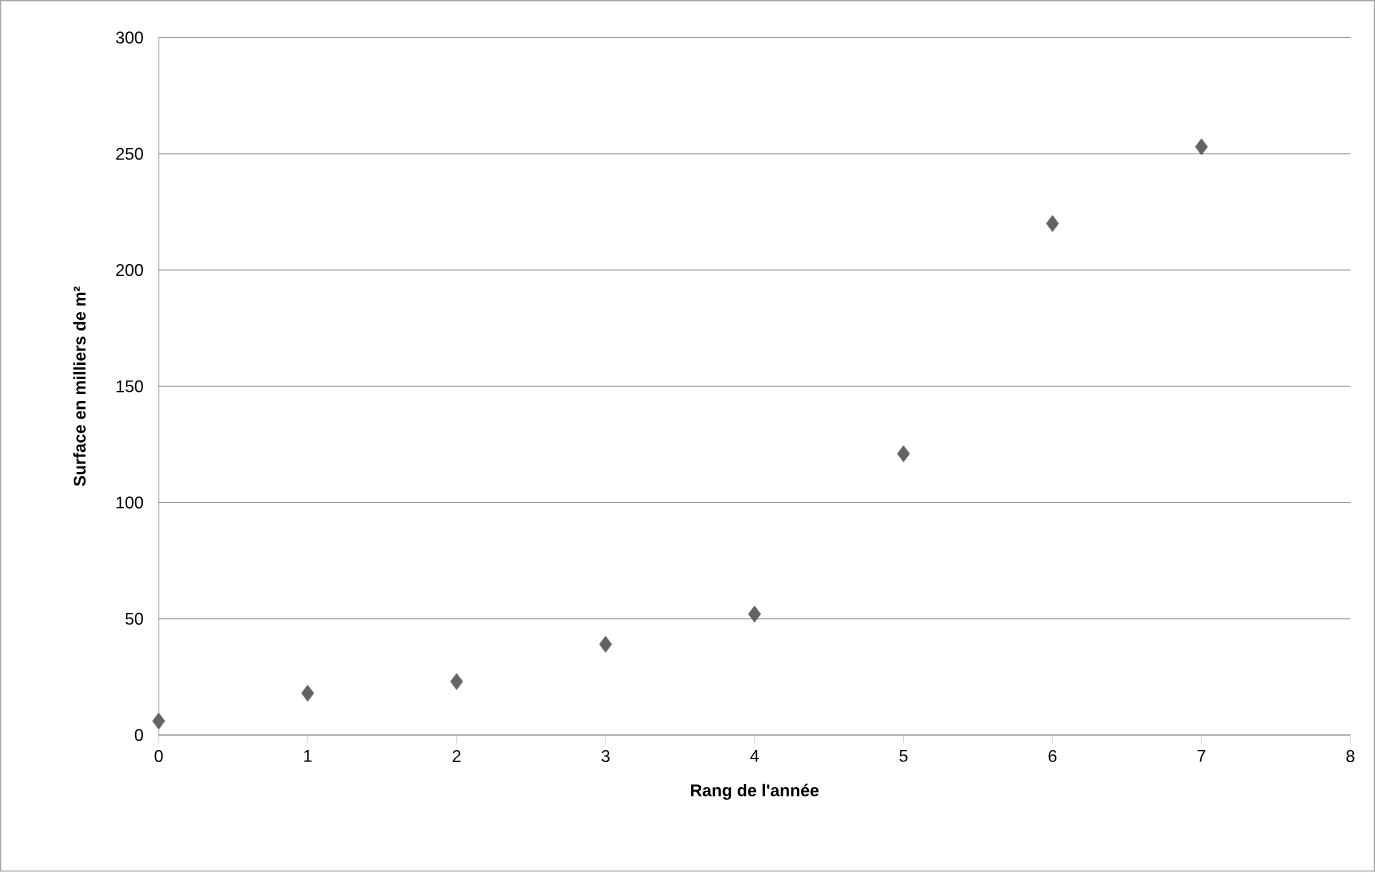 The width and height of the screenshot is (1375, 872). I want to click on x-tick-label: 2, so click(456, 756).